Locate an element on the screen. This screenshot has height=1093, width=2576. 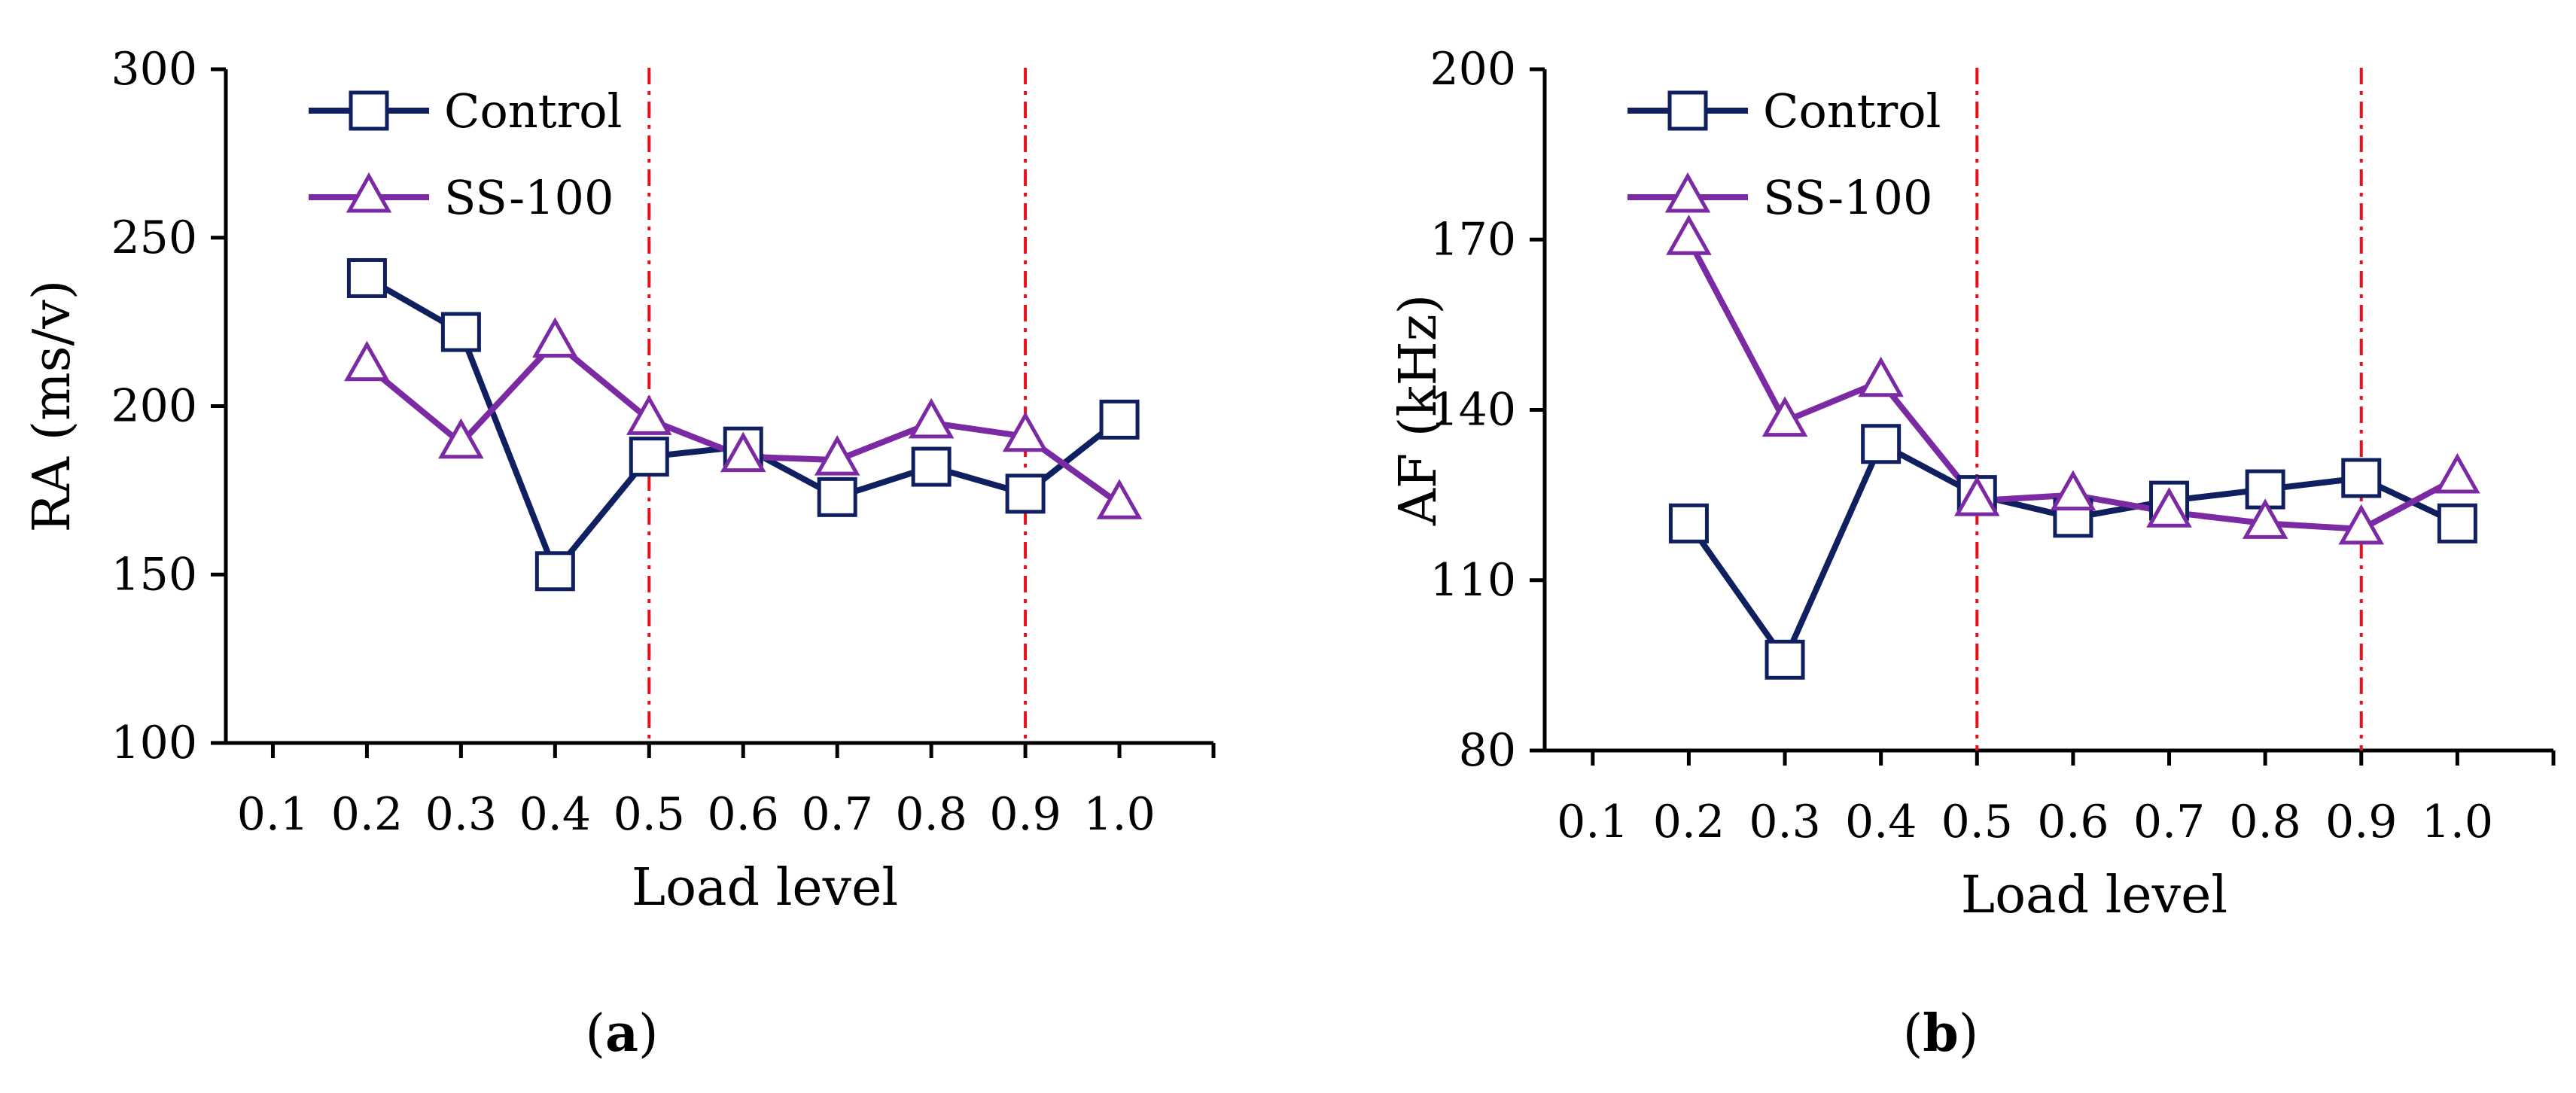
y-axis-title: RA (ms/v) is located at coordinates (53, 406).